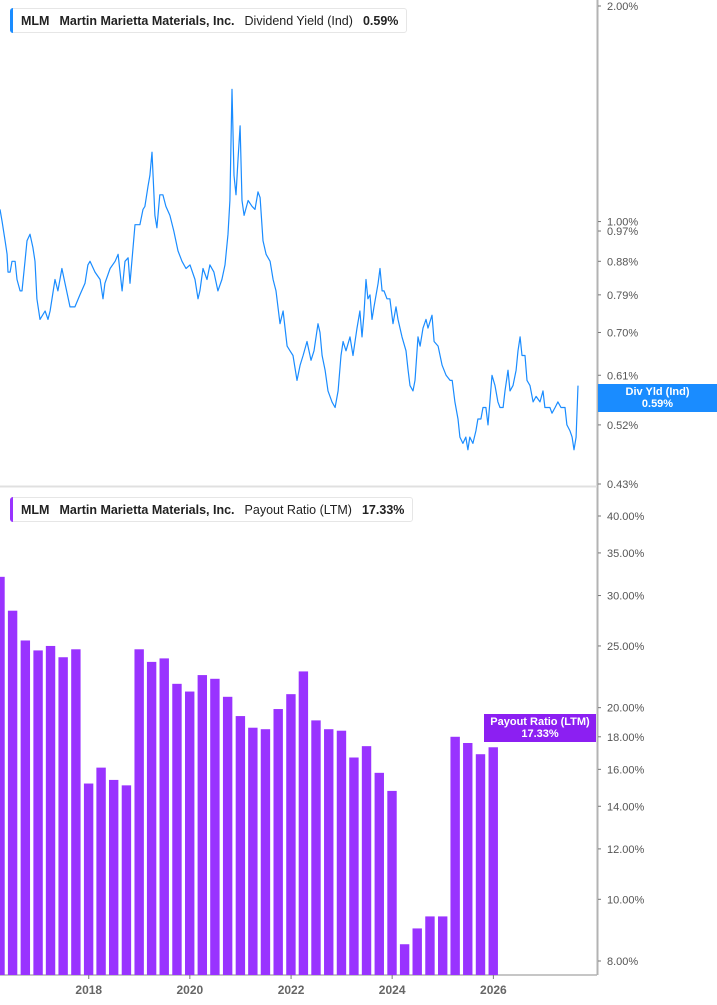 Image resolution: width=717 pixels, height=1005 pixels. Describe the element at coordinates (626, 738) in the screenshot. I see `y-tick-label: 18.00%` at that location.